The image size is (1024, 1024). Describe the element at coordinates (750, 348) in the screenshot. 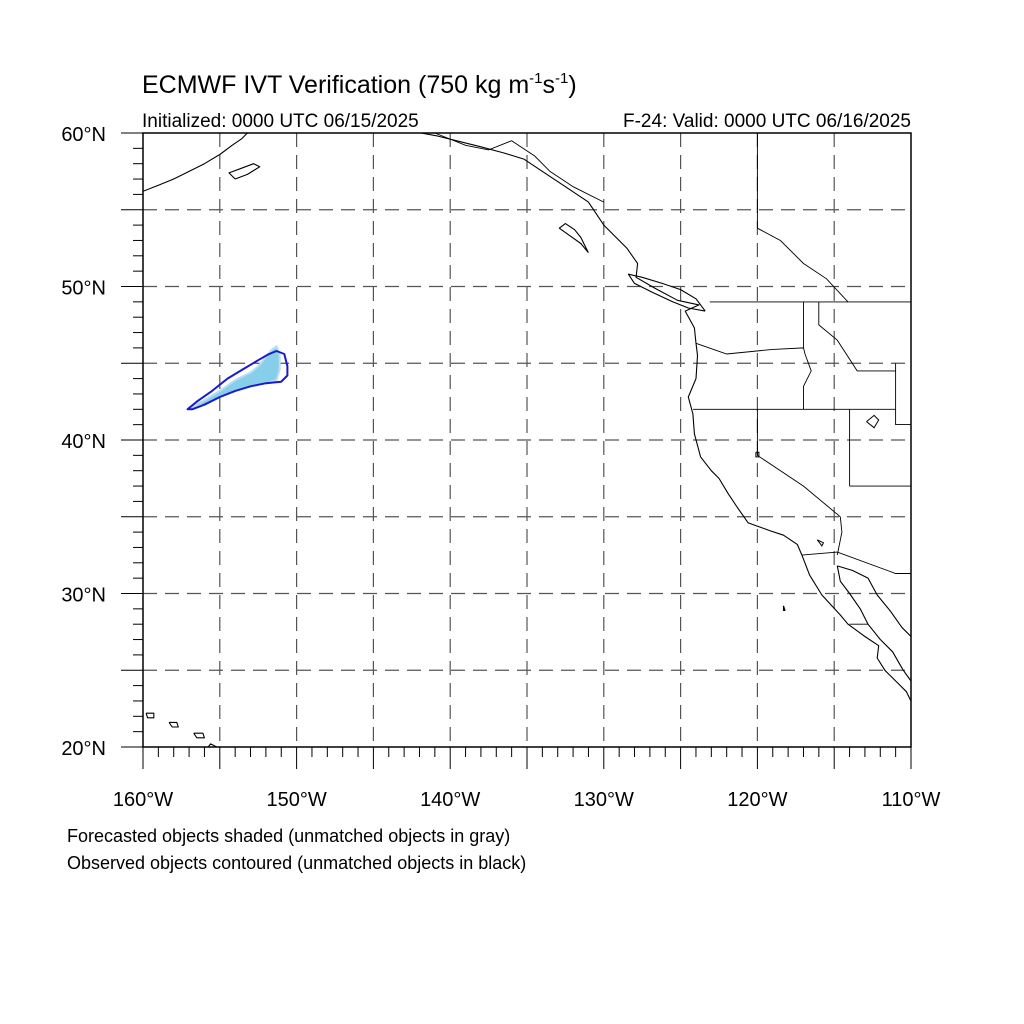

I see `border-washington-oregon` at that location.